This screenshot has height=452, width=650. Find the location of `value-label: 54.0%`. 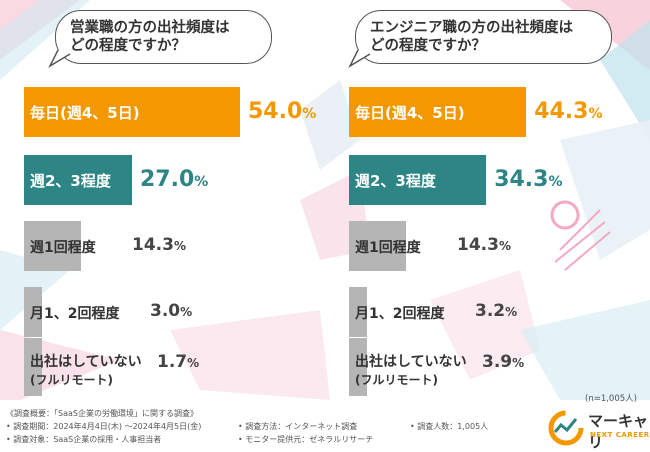

value-label: 54.0% is located at coordinates (282, 111).